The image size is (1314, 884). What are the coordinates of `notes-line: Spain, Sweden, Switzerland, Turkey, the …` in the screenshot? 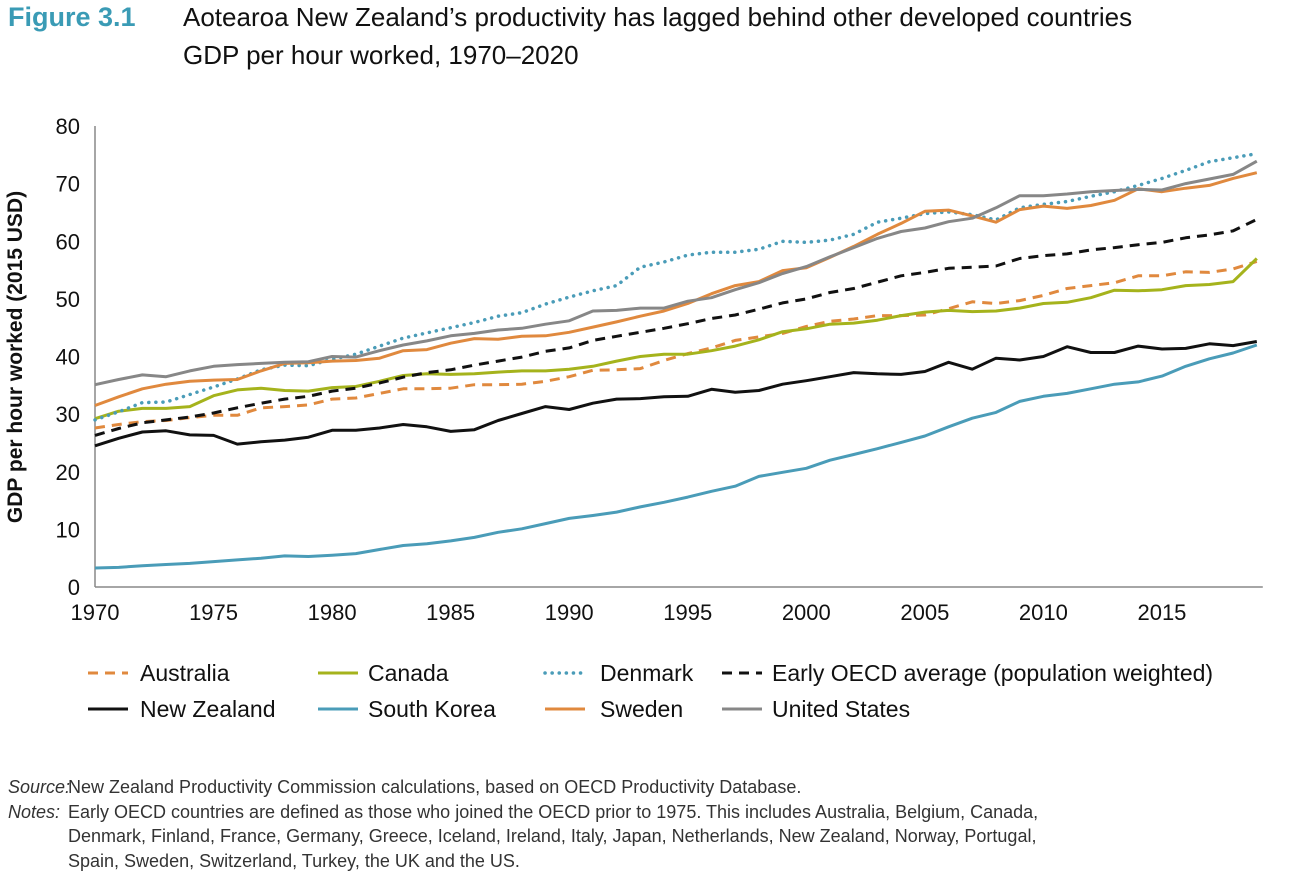 It's located at (294, 860).